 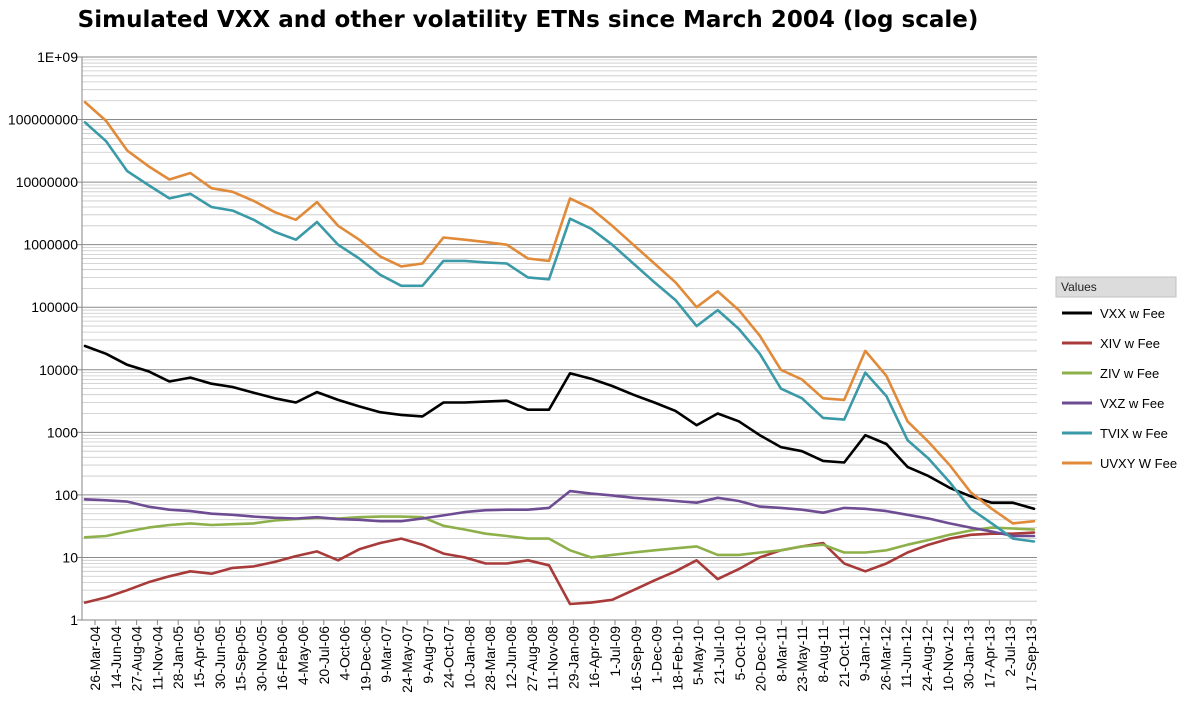 What do you see at coordinates (324, 655) in the screenshot?
I see `x-tick-label: 20-Jul-06` at bounding box center [324, 655].